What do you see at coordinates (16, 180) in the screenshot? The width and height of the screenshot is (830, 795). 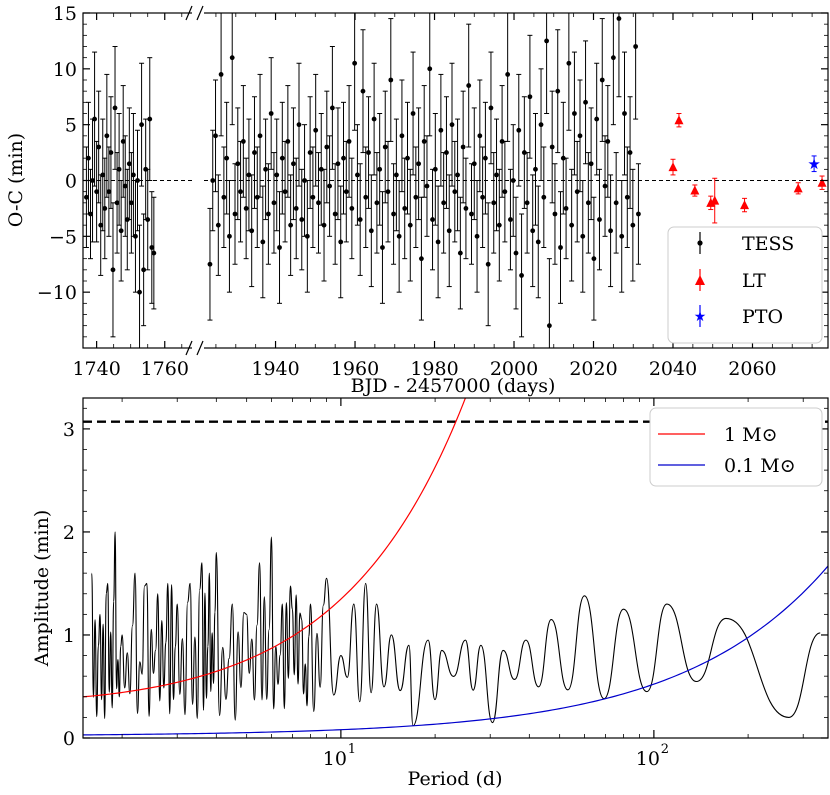 I see `oc-ylabel: O-C (min)` at bounding box center [16, 180].